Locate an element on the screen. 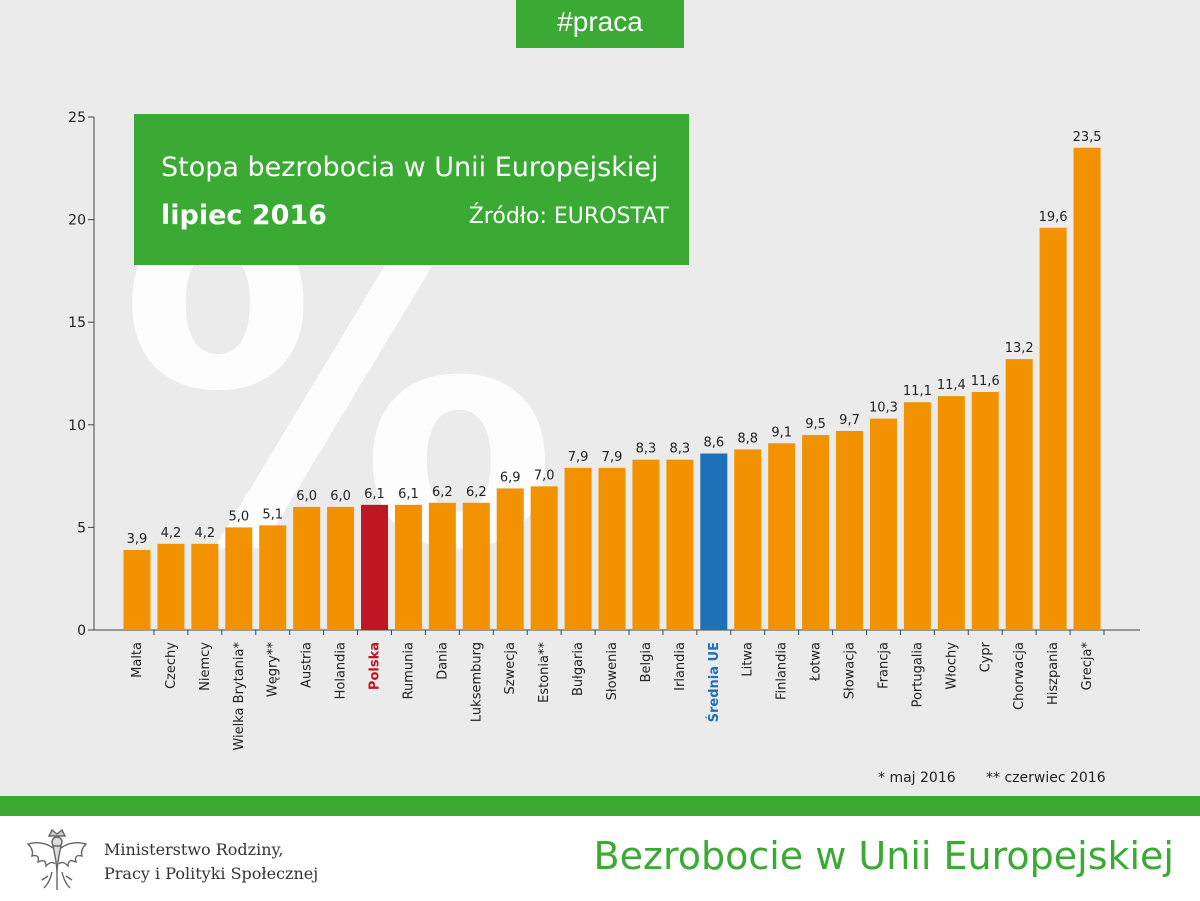 This screenshot has height=901, width=1200. x-tick-label: Bułgaria is located at coordinates (578, 669).